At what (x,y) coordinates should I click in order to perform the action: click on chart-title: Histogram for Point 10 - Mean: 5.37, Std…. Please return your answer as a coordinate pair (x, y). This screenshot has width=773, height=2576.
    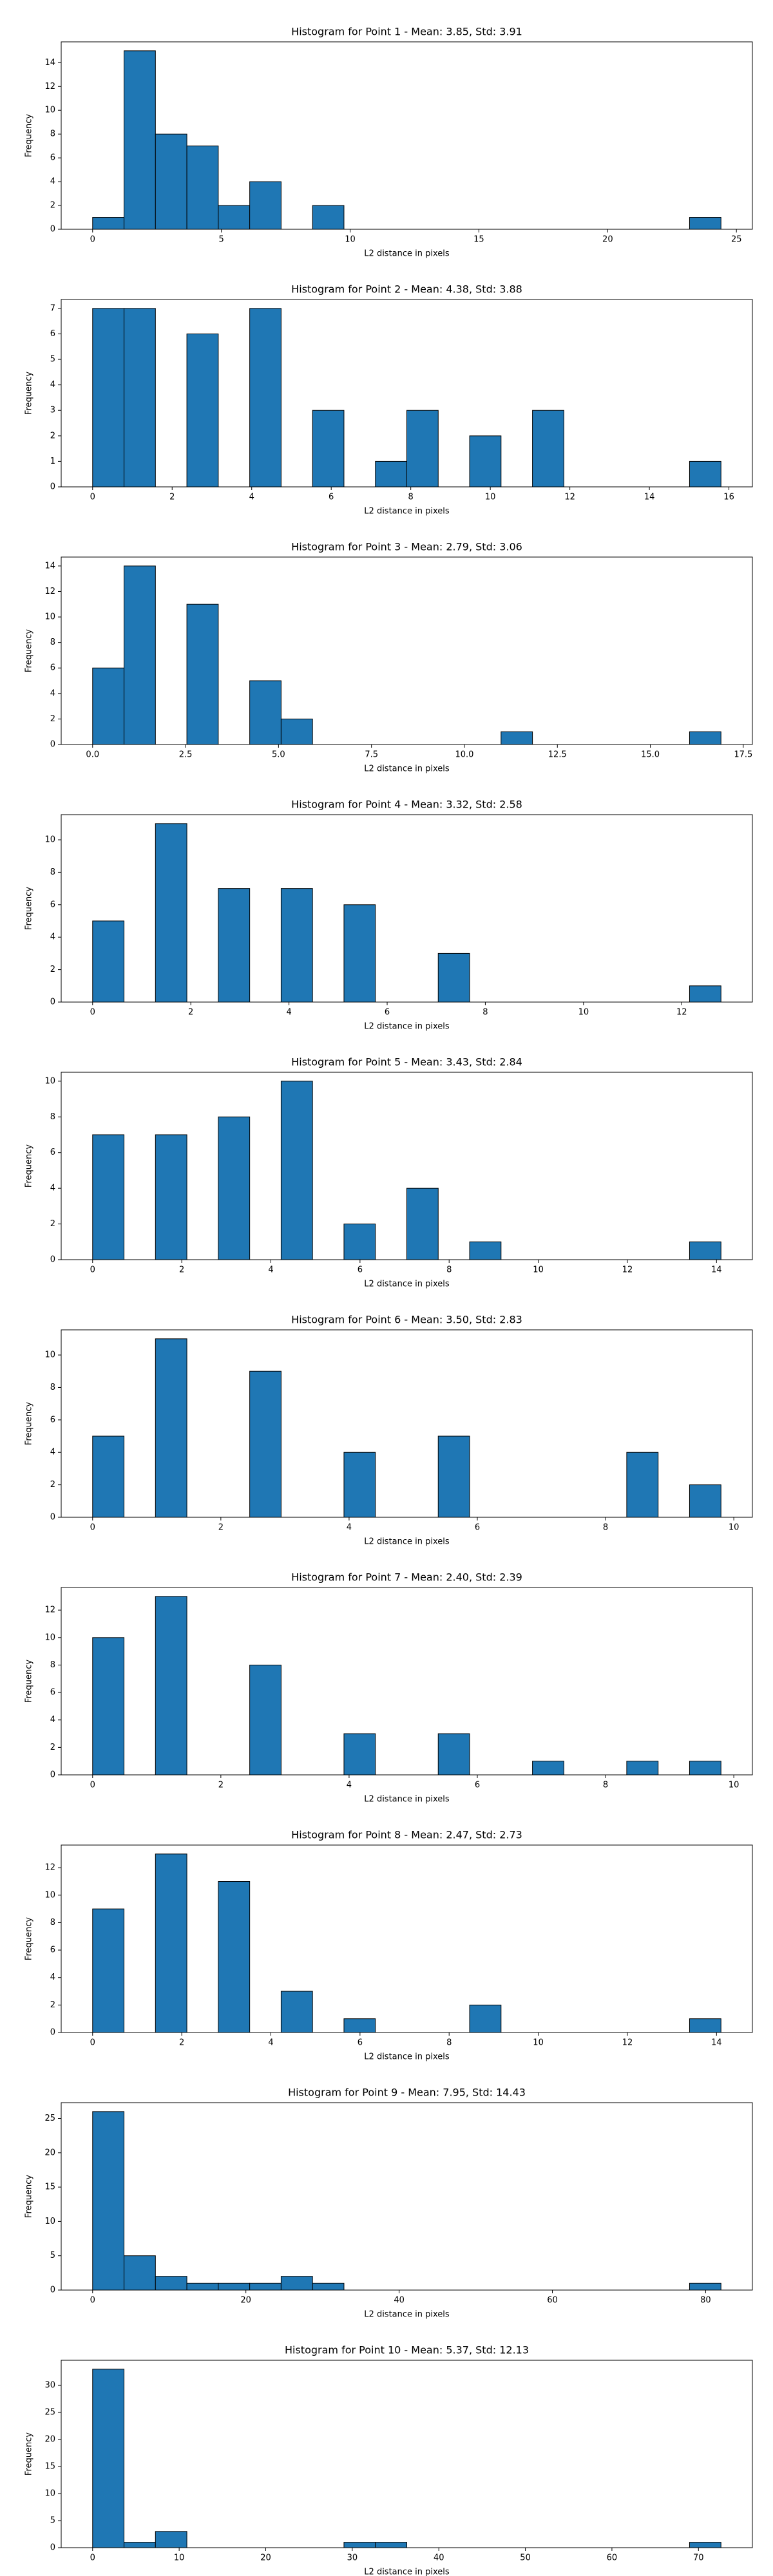
    Looking at the image, I should click on (407, 2350).